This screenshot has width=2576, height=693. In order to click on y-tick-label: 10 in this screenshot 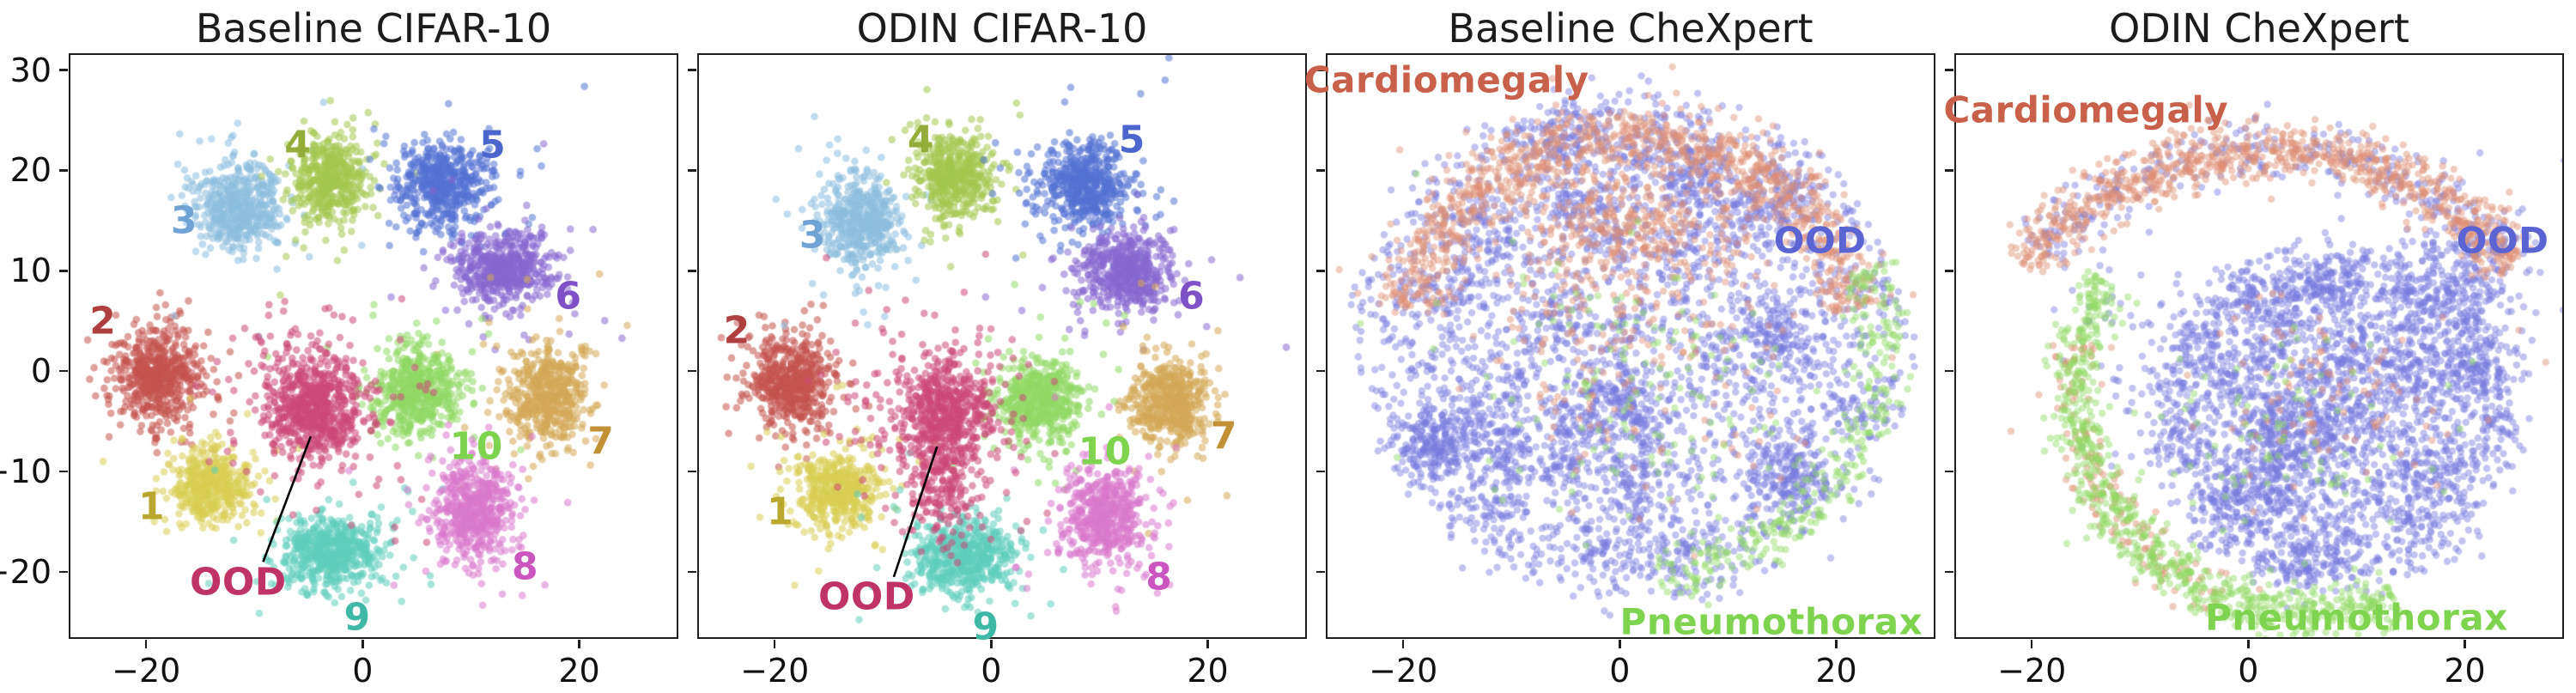, I will do `click(31, 271)`.